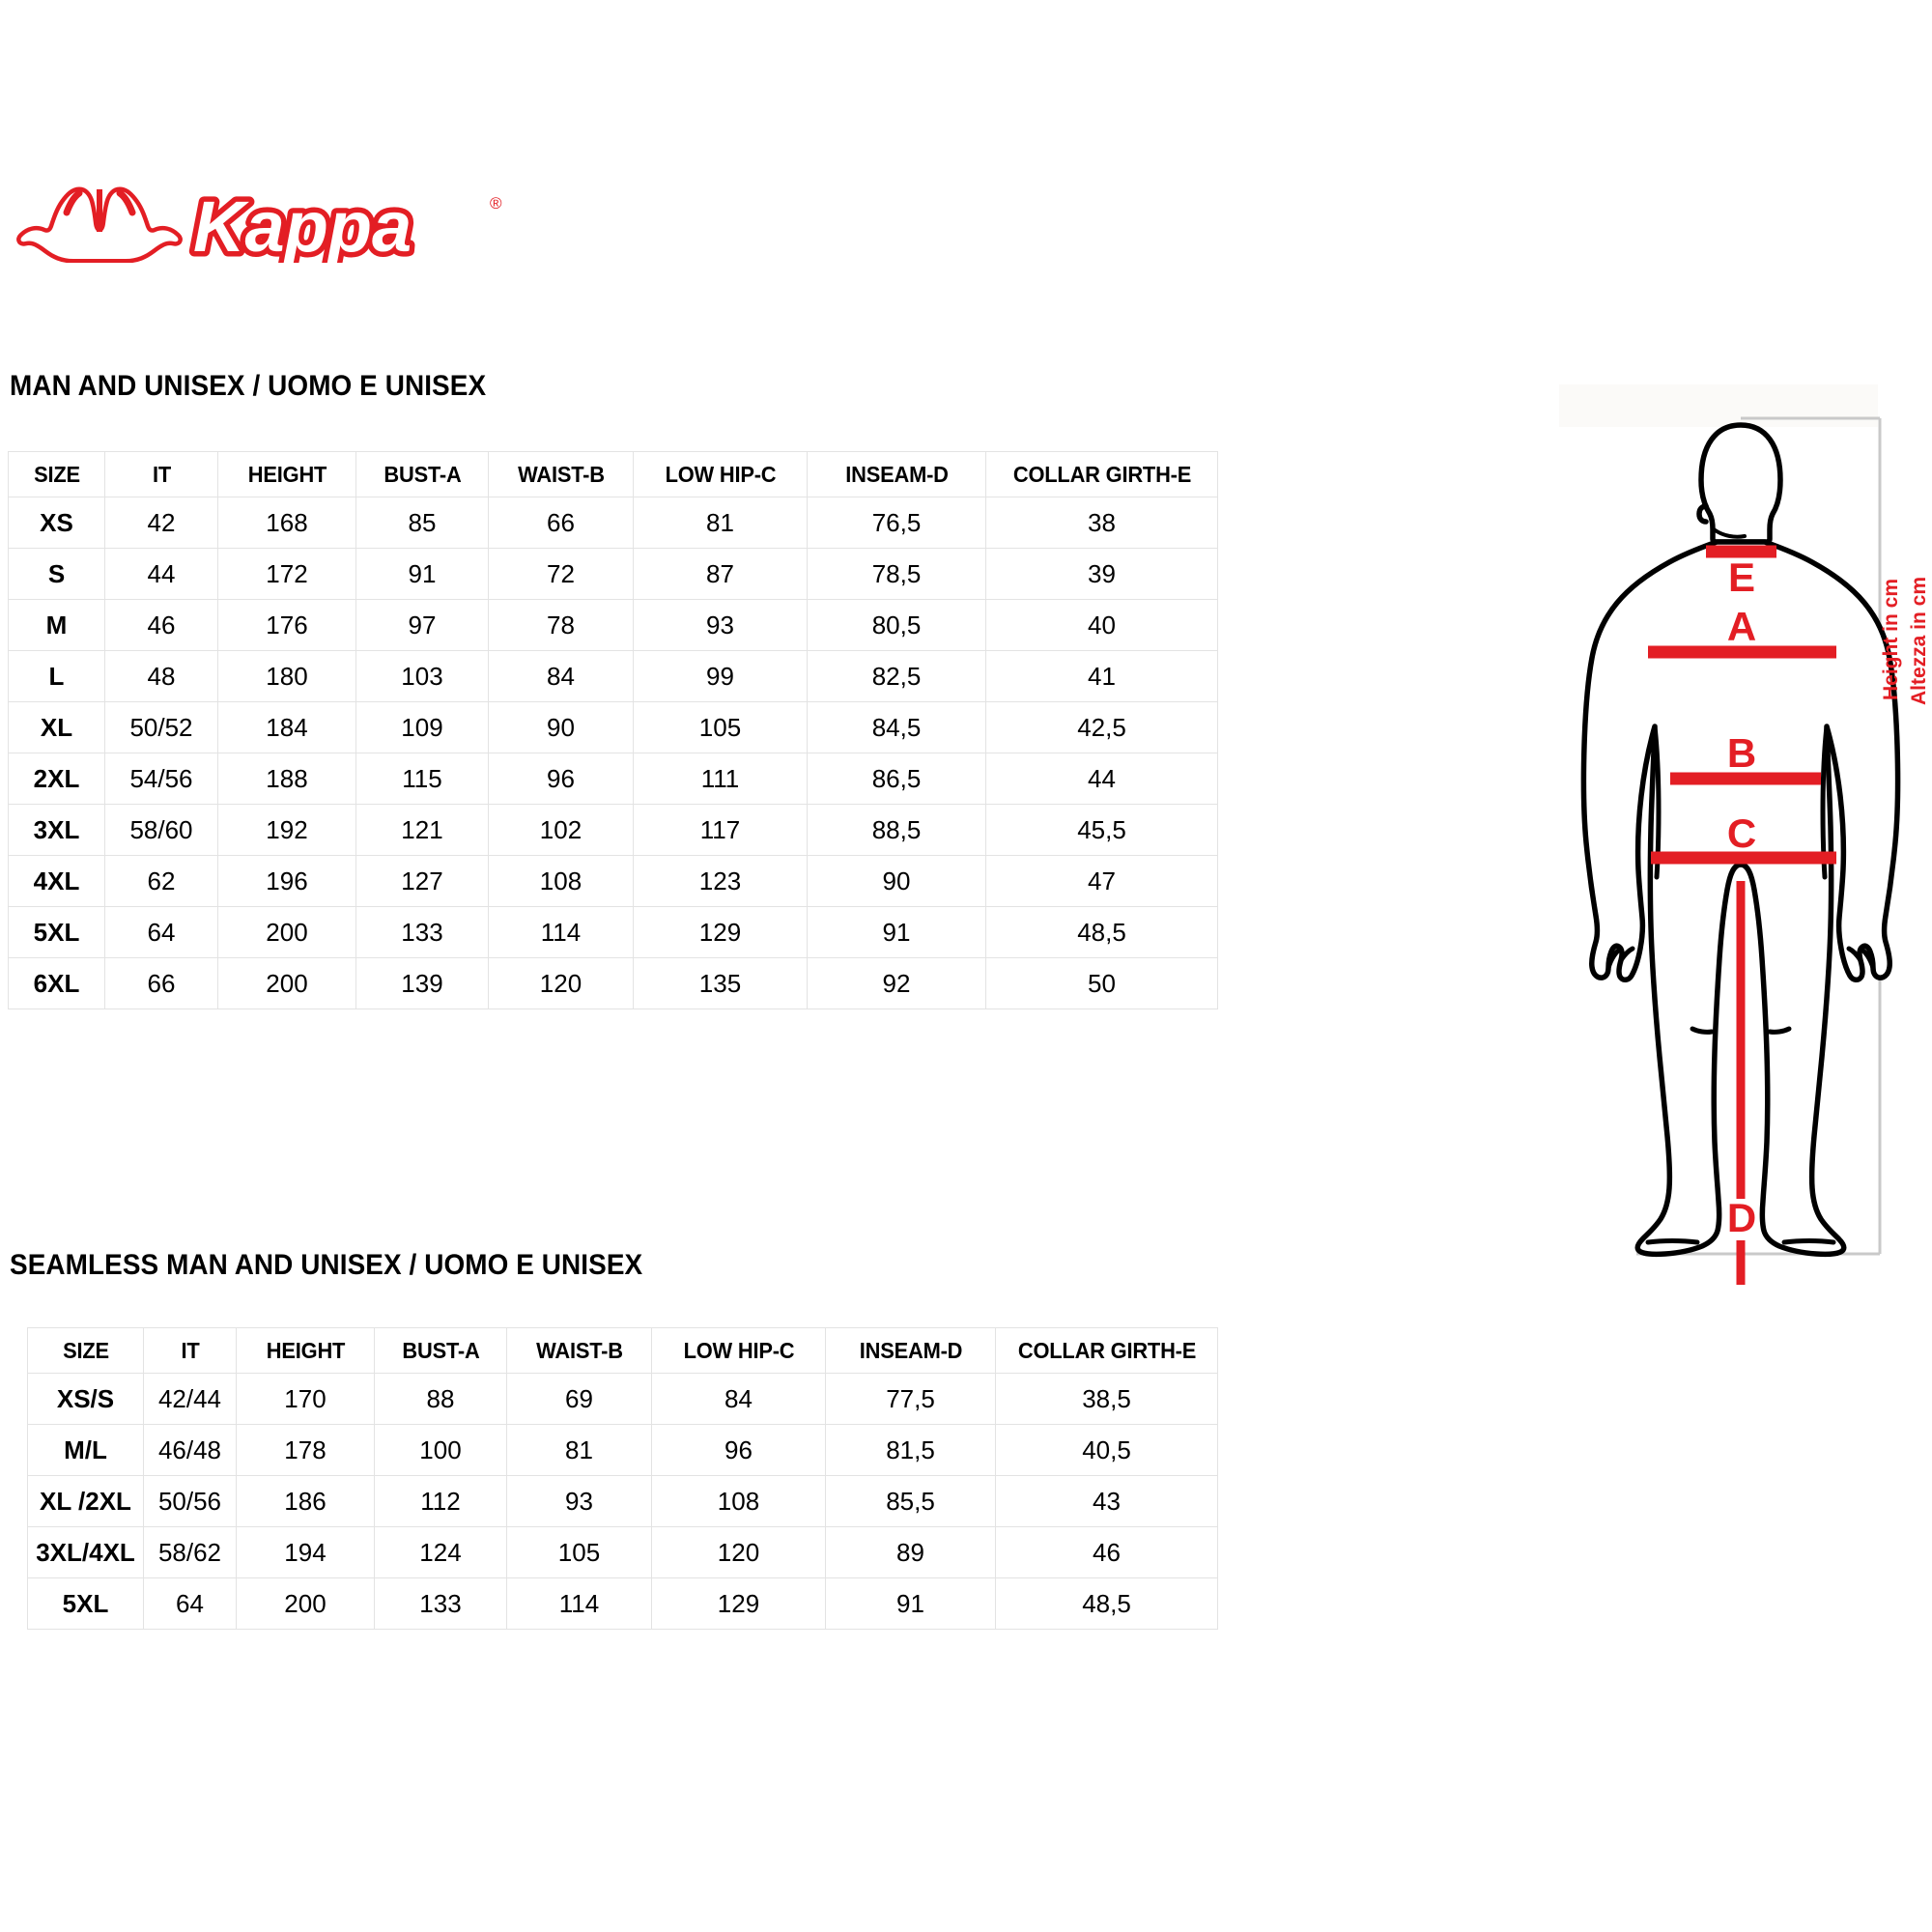  Describe the element at coordinates (161, 523) in the screenshot. I see `cell-it: 42` at that location.